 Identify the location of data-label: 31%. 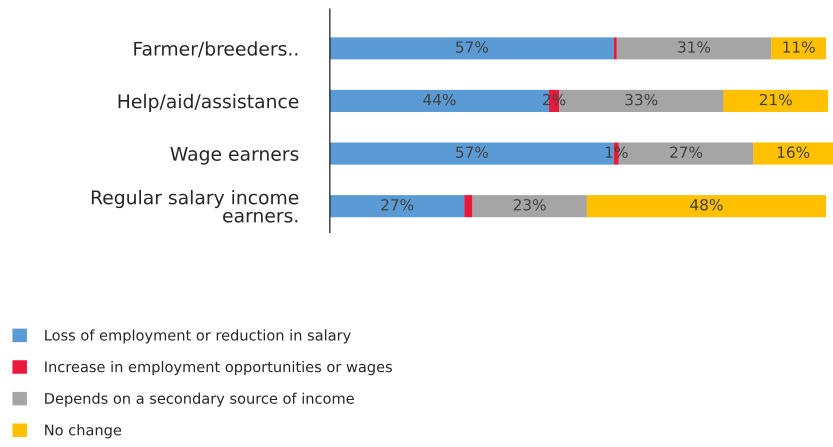
(694, 47).